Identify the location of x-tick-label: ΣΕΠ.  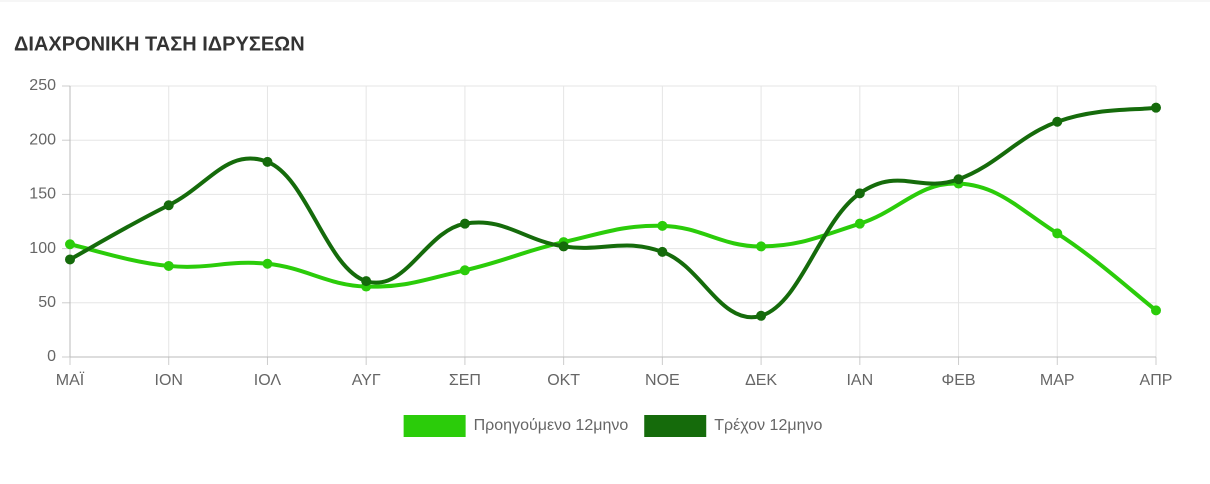
(465, 380).